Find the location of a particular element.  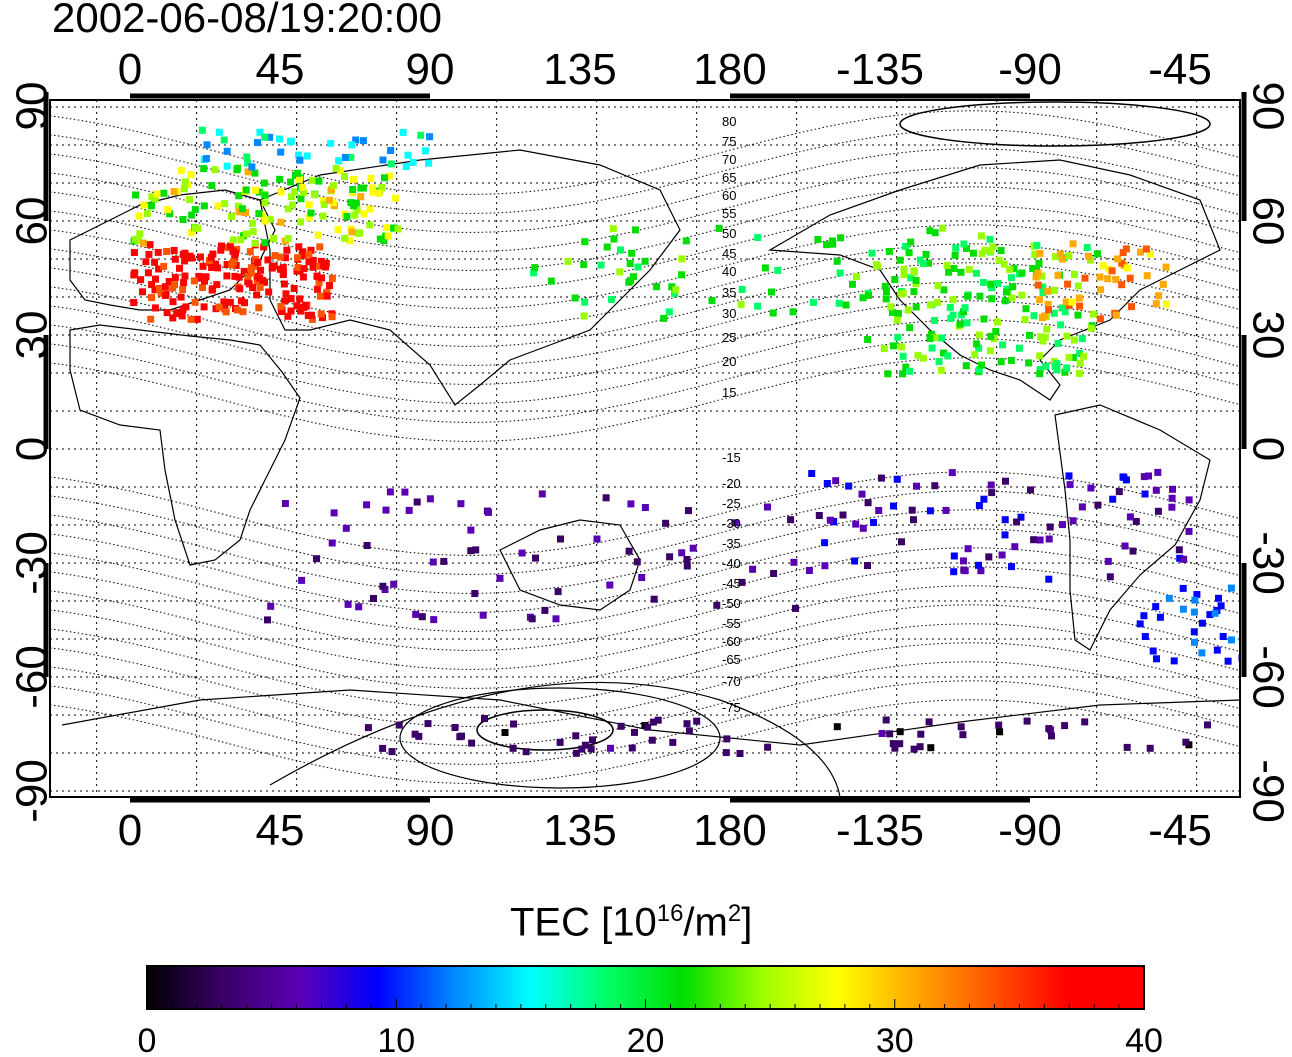

mag-lat-label: 70 is located at coordinates (729, 159).